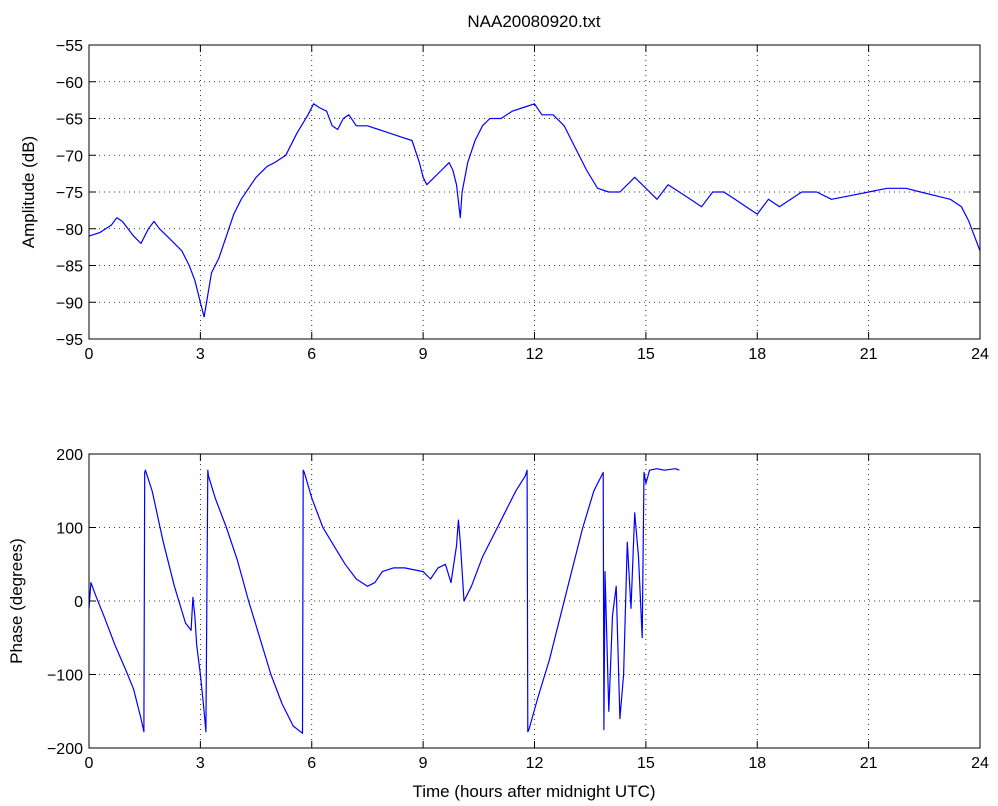  What do you see at coordinates (200, 354) in the screenshot?
I see `amplitude-x-tick-label: 3` at bounding box center [200, 354].